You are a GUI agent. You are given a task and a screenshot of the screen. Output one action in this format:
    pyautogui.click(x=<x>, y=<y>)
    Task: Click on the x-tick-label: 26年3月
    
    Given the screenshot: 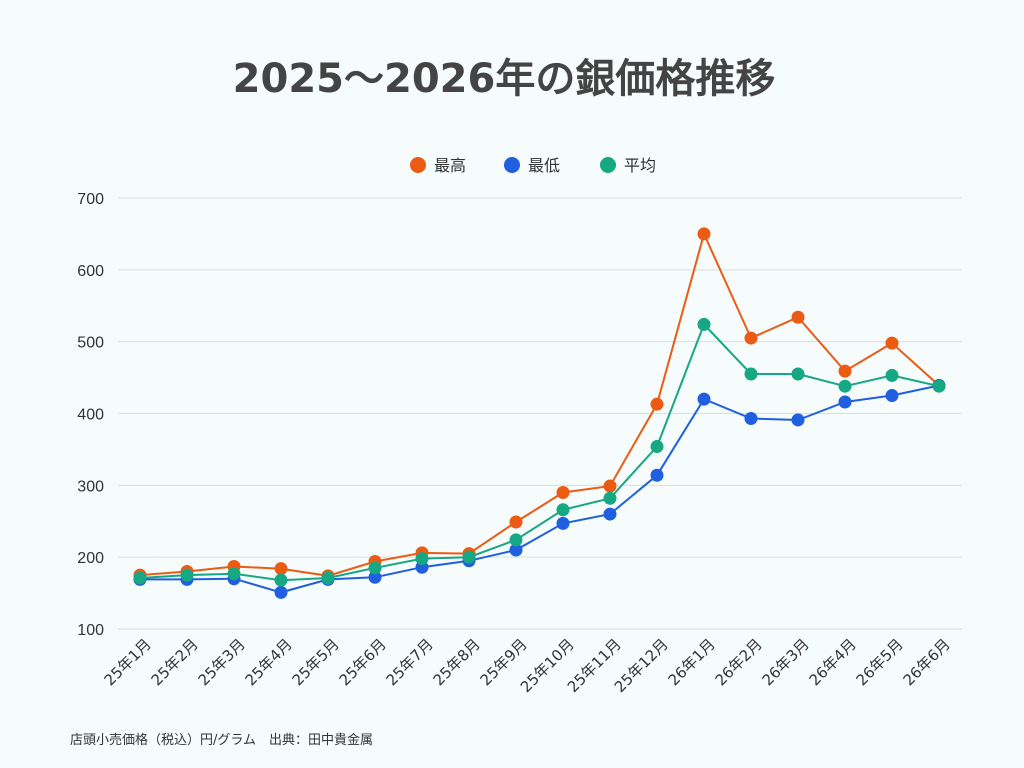 What is the action you would take?
    pyautogui.click(x=786, y=662)
    